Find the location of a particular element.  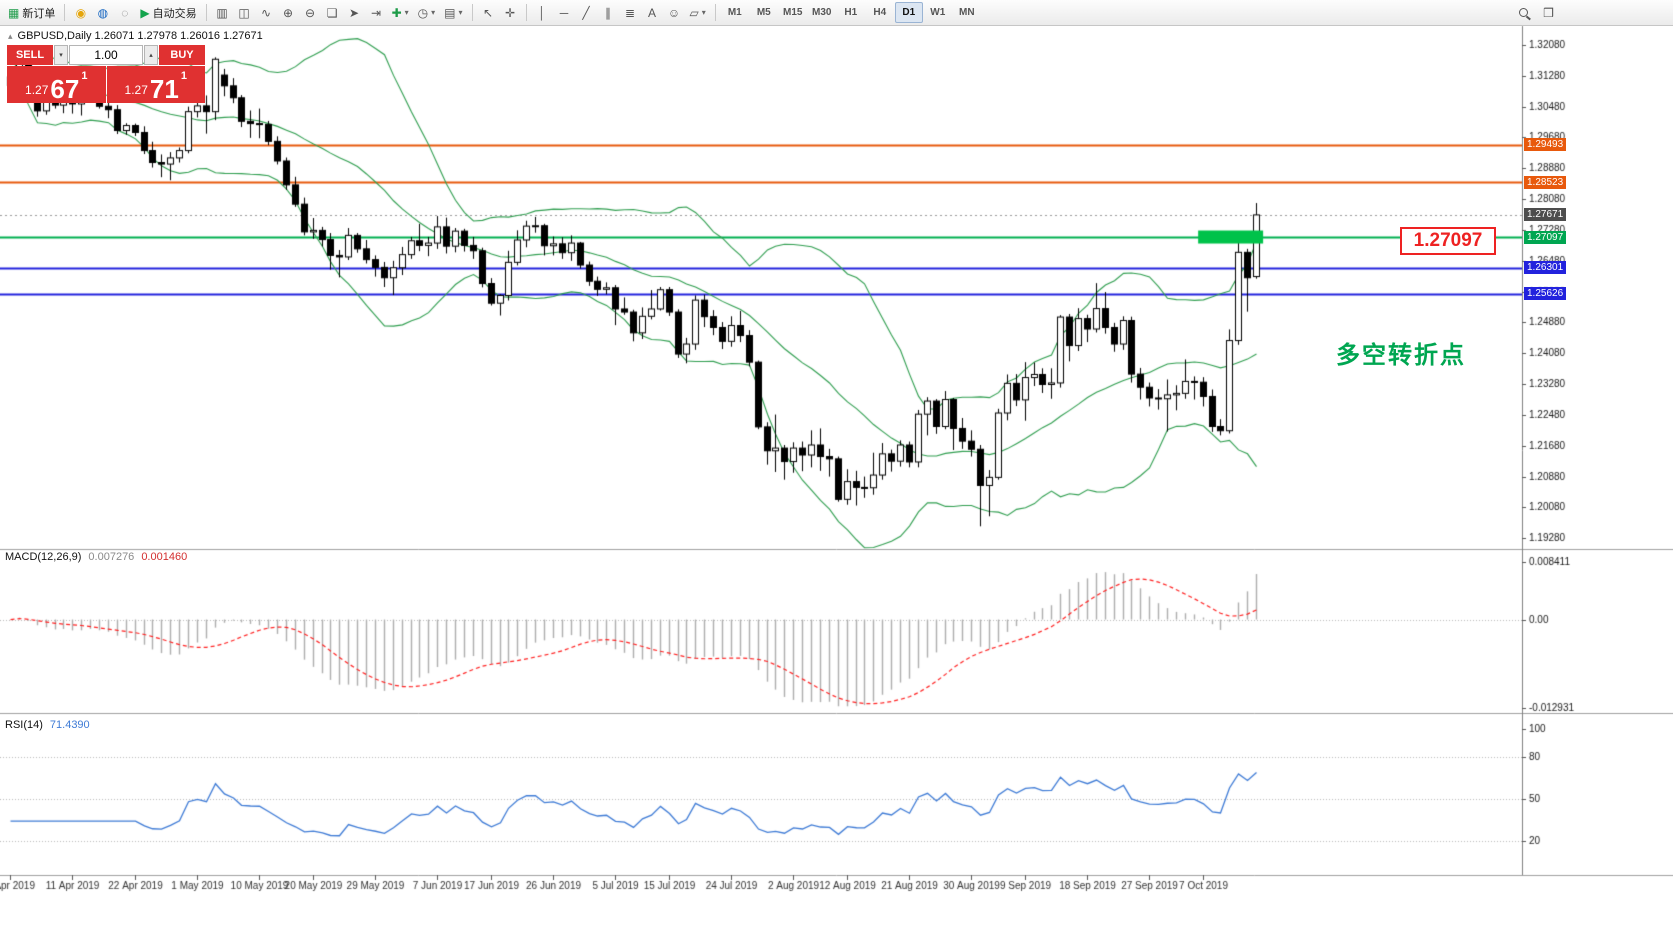

auto-scroll-button: ➤ is located at coordinates (354, 12).